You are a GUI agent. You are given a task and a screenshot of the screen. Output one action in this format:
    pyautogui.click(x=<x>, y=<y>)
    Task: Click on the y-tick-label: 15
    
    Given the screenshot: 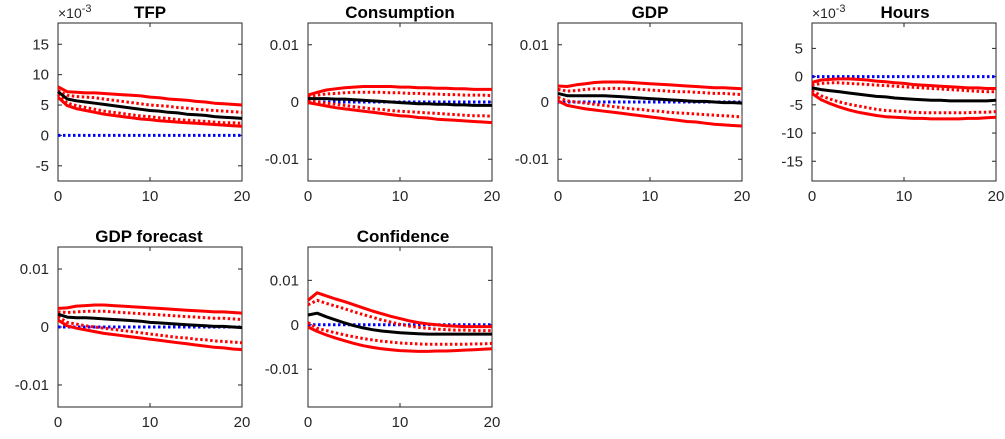 What is the action you would take?
    pyautogui.click(x=40, y=44)
    